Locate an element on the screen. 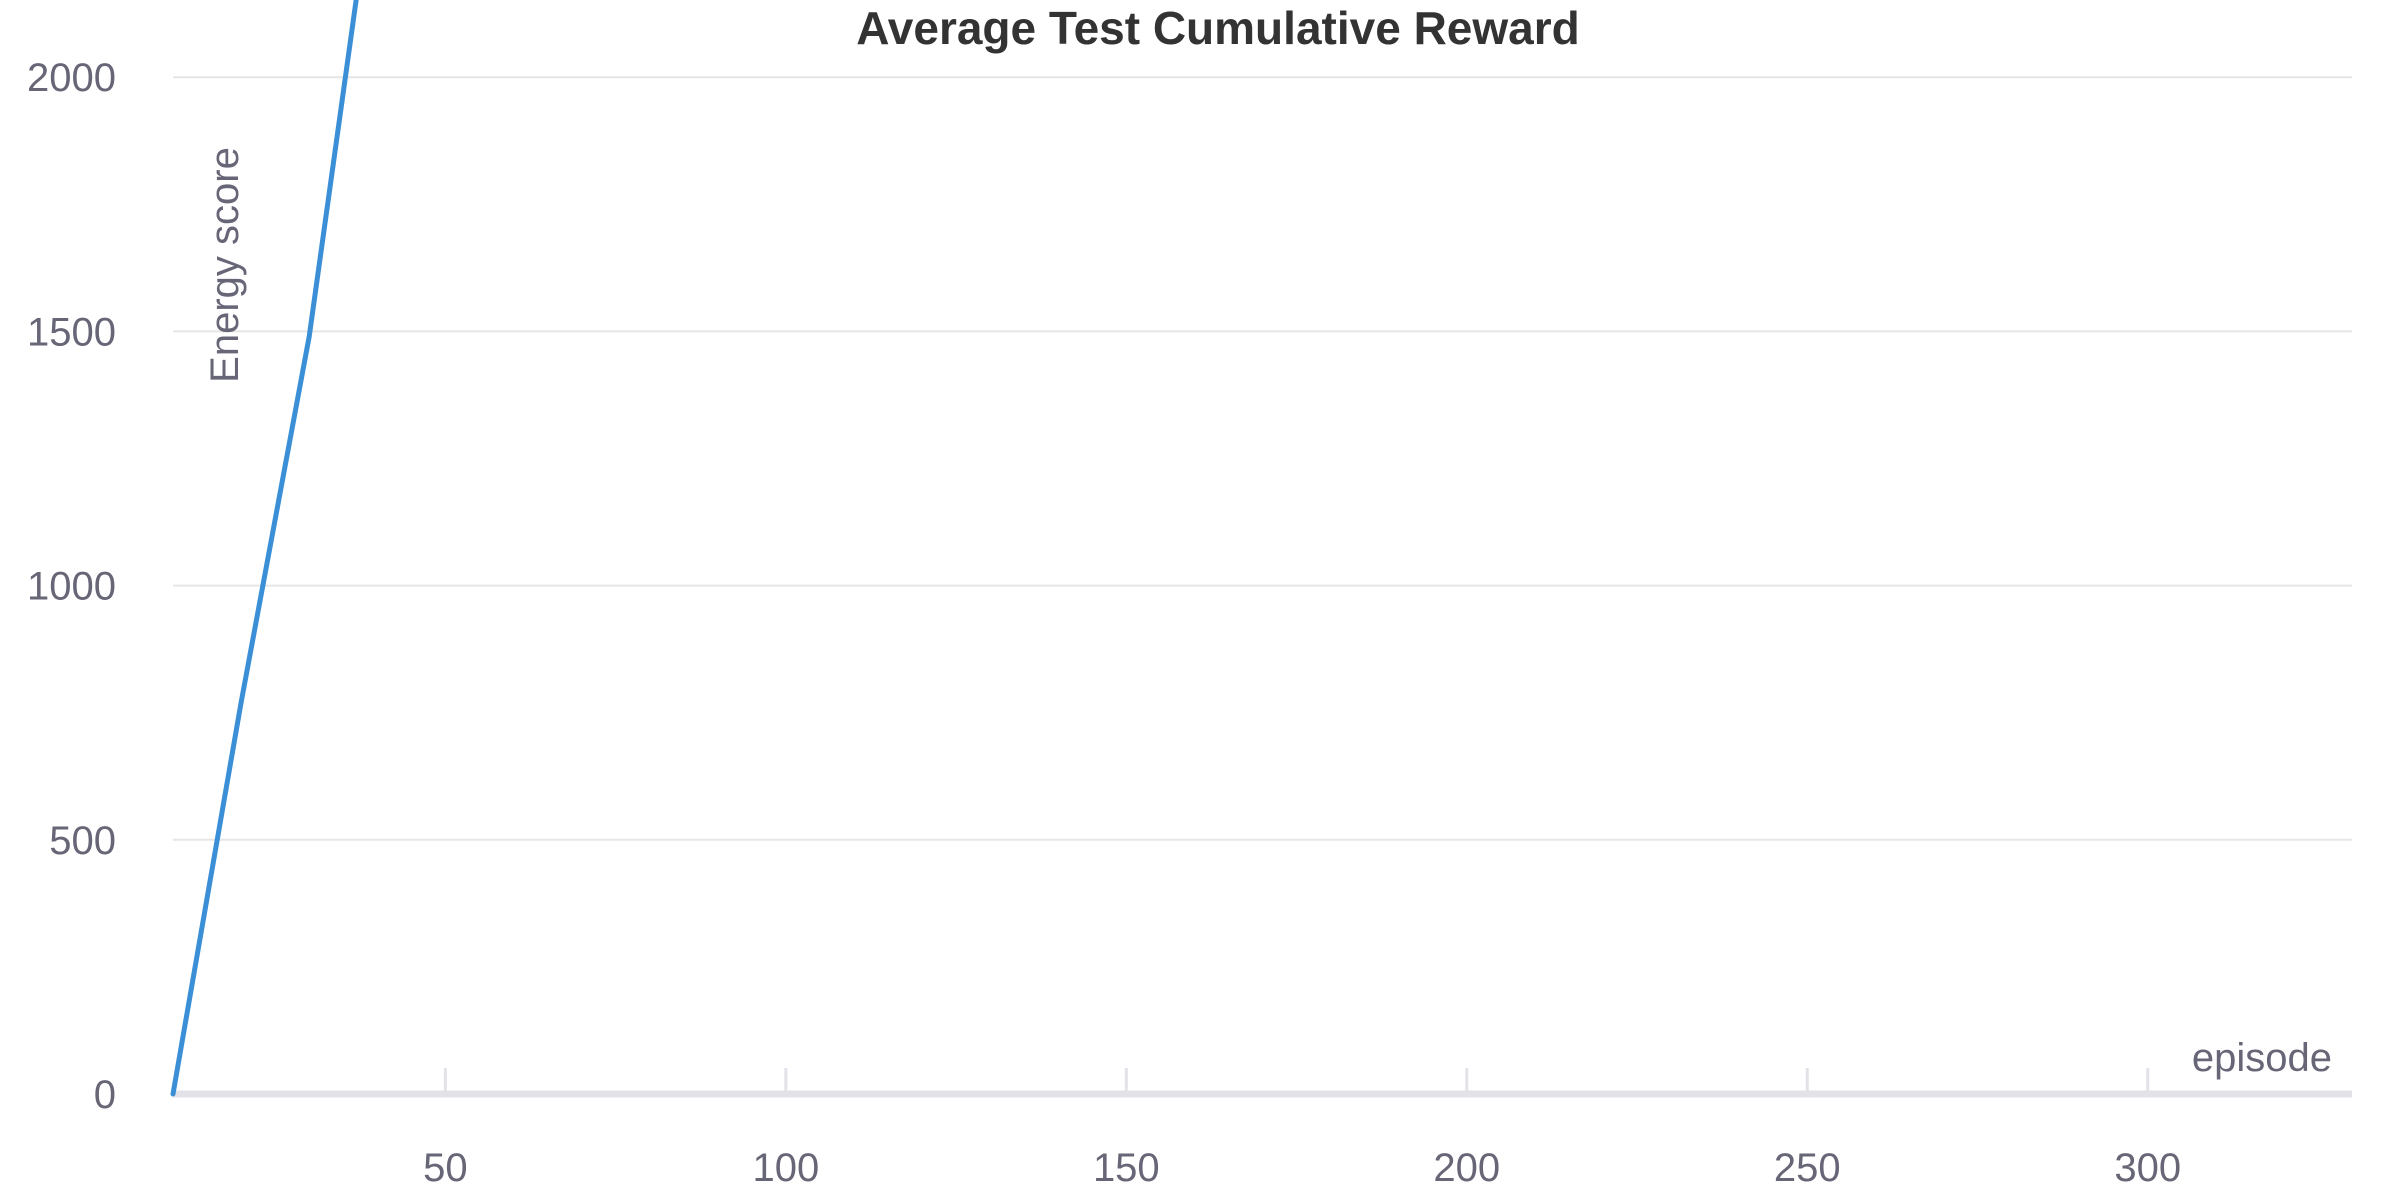 The image size is (2400, 1200). x-axis-ticks: 50 100 150 200 250 300 is located at coordinates (1302, 1129).